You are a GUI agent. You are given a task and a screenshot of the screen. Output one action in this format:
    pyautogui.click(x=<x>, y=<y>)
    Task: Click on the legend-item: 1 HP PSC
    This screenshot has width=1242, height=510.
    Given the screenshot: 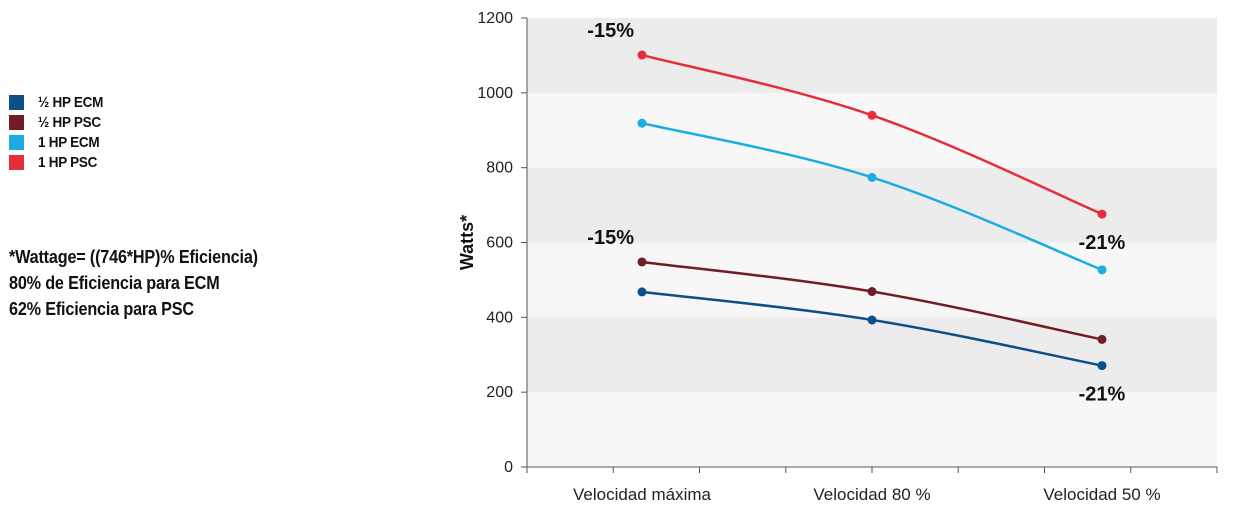 What is the action you would take?
    pyautogui.click(x=59, y=162)
    